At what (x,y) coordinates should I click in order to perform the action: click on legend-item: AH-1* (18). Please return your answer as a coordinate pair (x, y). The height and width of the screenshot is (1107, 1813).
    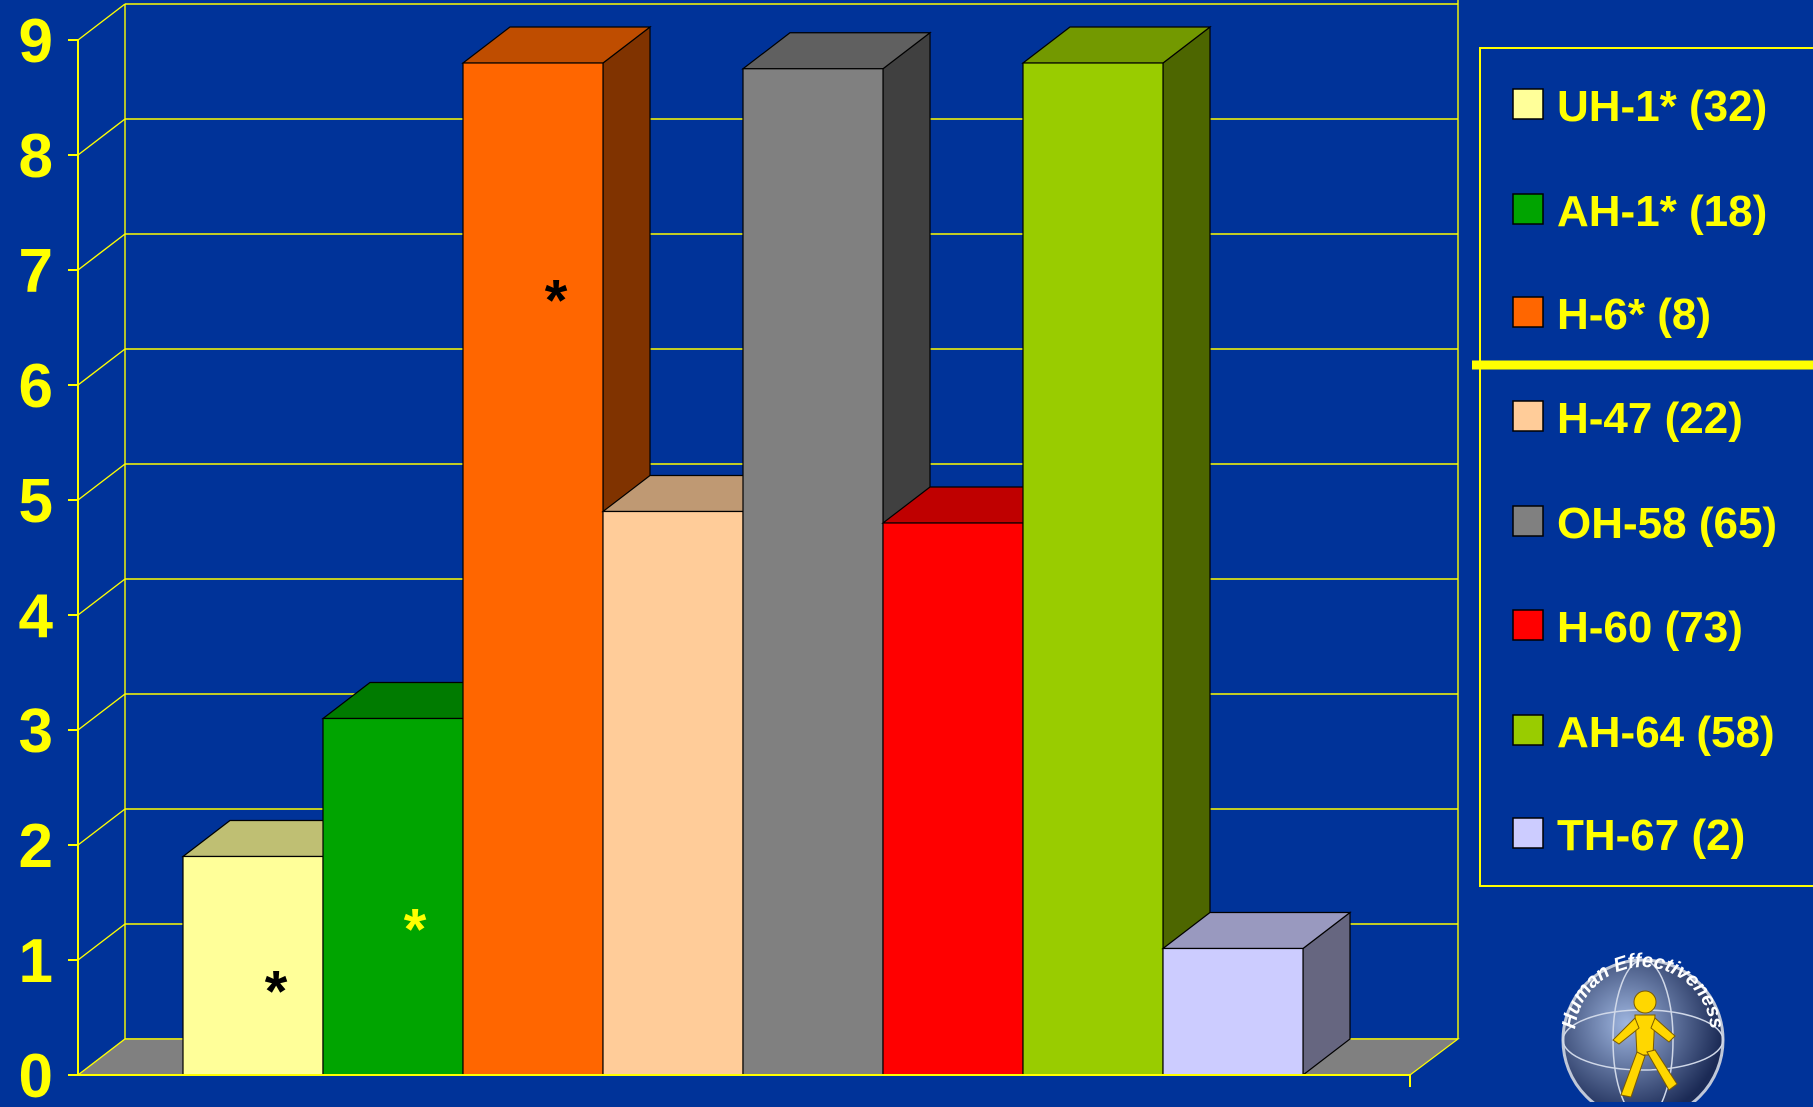
    Looking at the image, I should click on (1639, 211).